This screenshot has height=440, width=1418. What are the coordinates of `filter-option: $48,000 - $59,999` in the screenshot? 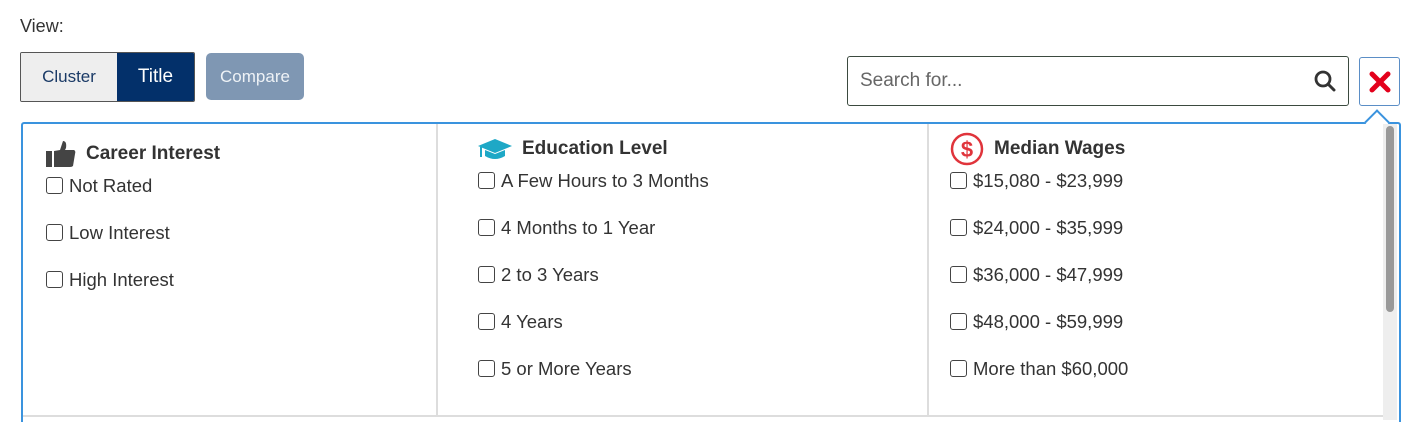 It's located at (1039, 321).